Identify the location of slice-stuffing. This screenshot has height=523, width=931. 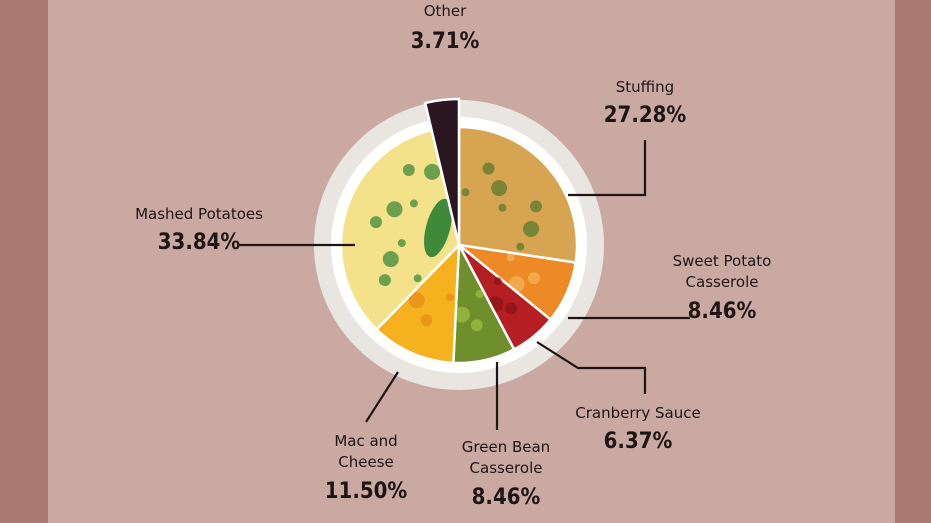
(518, 195).